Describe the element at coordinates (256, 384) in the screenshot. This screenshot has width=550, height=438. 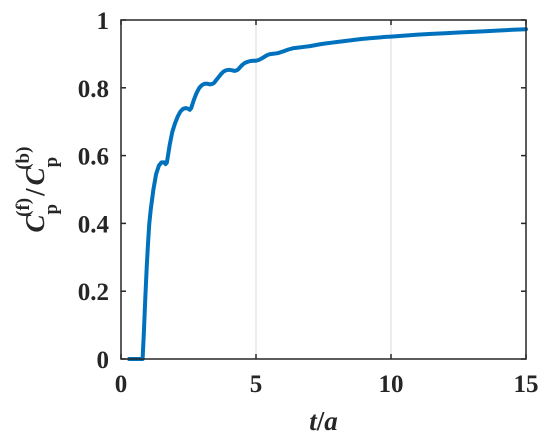
I see `x-tick-label: 5` at that location.